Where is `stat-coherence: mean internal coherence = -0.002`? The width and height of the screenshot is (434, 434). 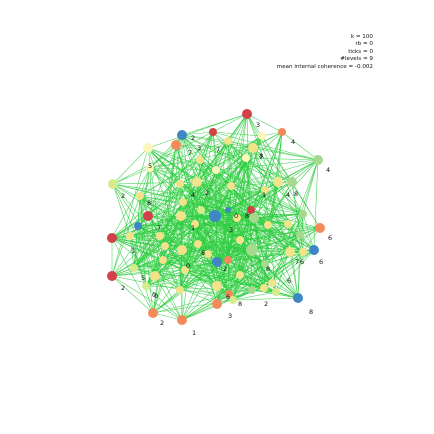
stat-coherence: mean internal coherence = -0.002 is located at coordinates (324, 66).